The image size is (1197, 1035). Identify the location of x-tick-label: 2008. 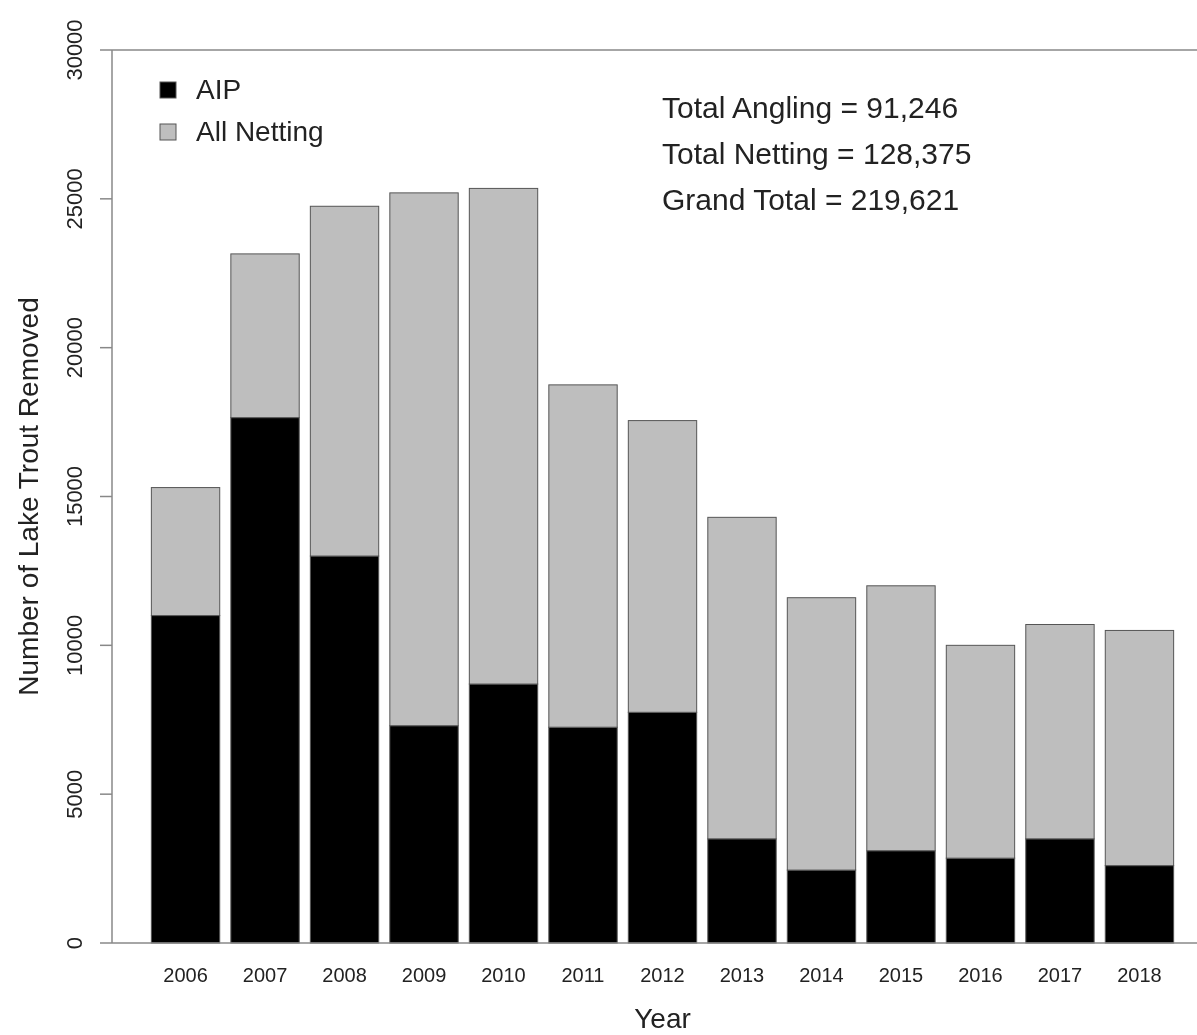
(344, 975).